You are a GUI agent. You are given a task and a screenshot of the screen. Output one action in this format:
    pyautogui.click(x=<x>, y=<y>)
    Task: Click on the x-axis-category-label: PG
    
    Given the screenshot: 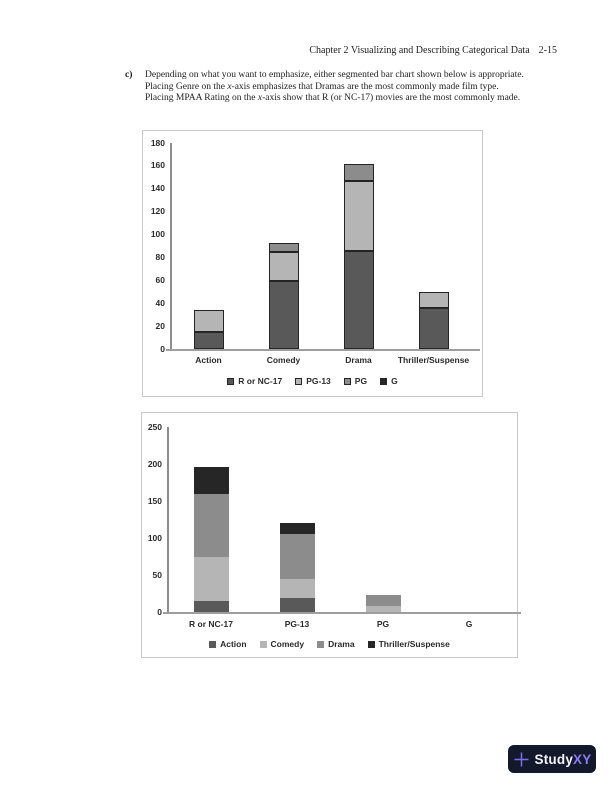 What is the action you would take?
    pyautogui.click(x=383, y=624)
    